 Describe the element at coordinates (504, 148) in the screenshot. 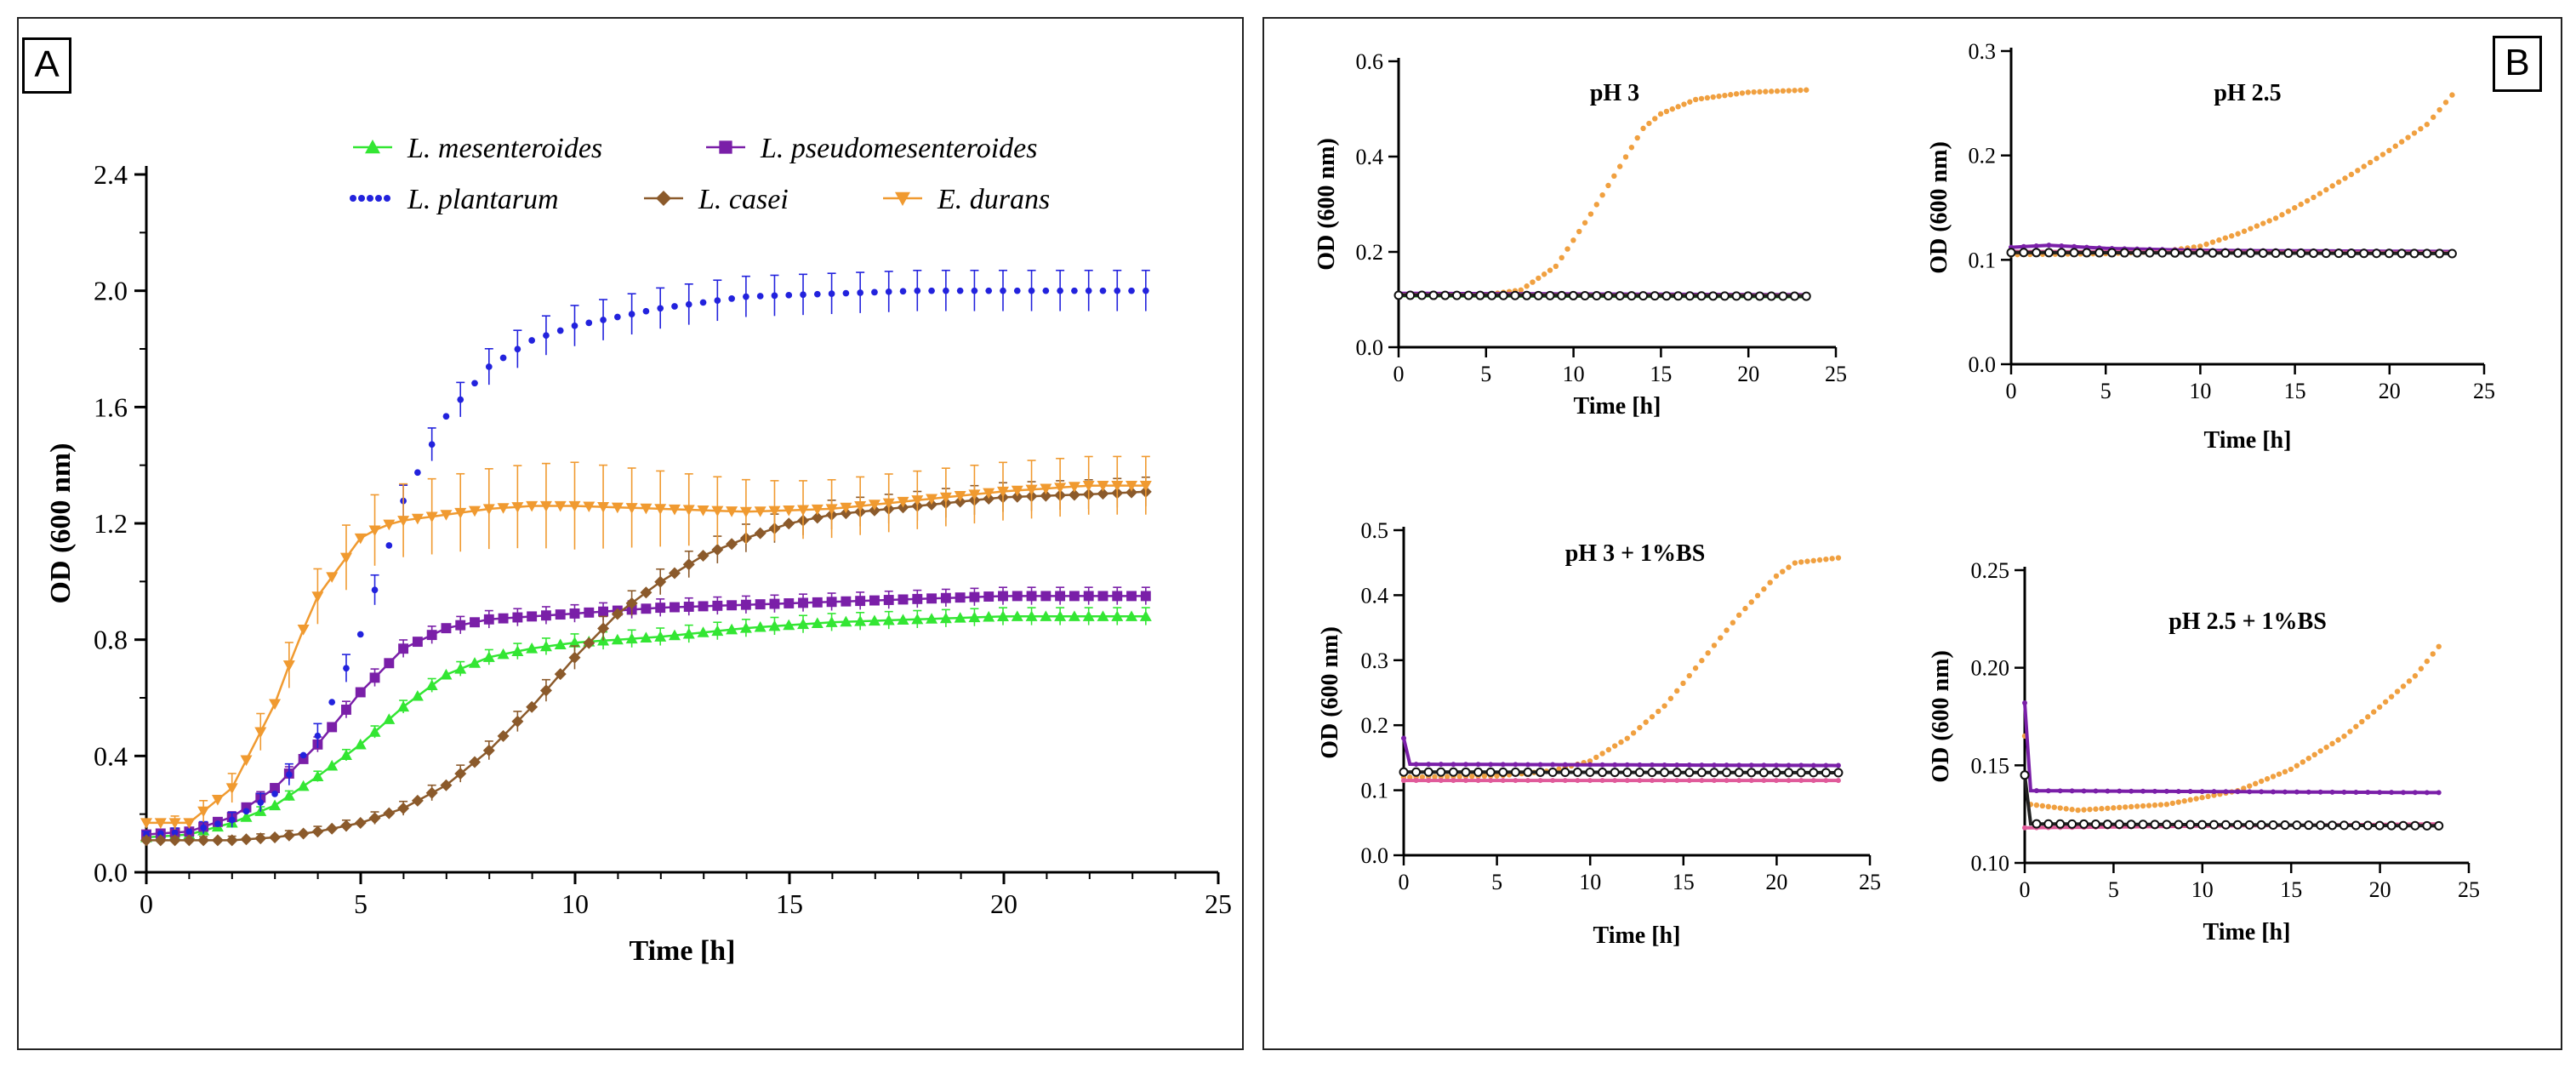

I see `legend-label-l-mesenteroides: L. mesenteroides` at that location.